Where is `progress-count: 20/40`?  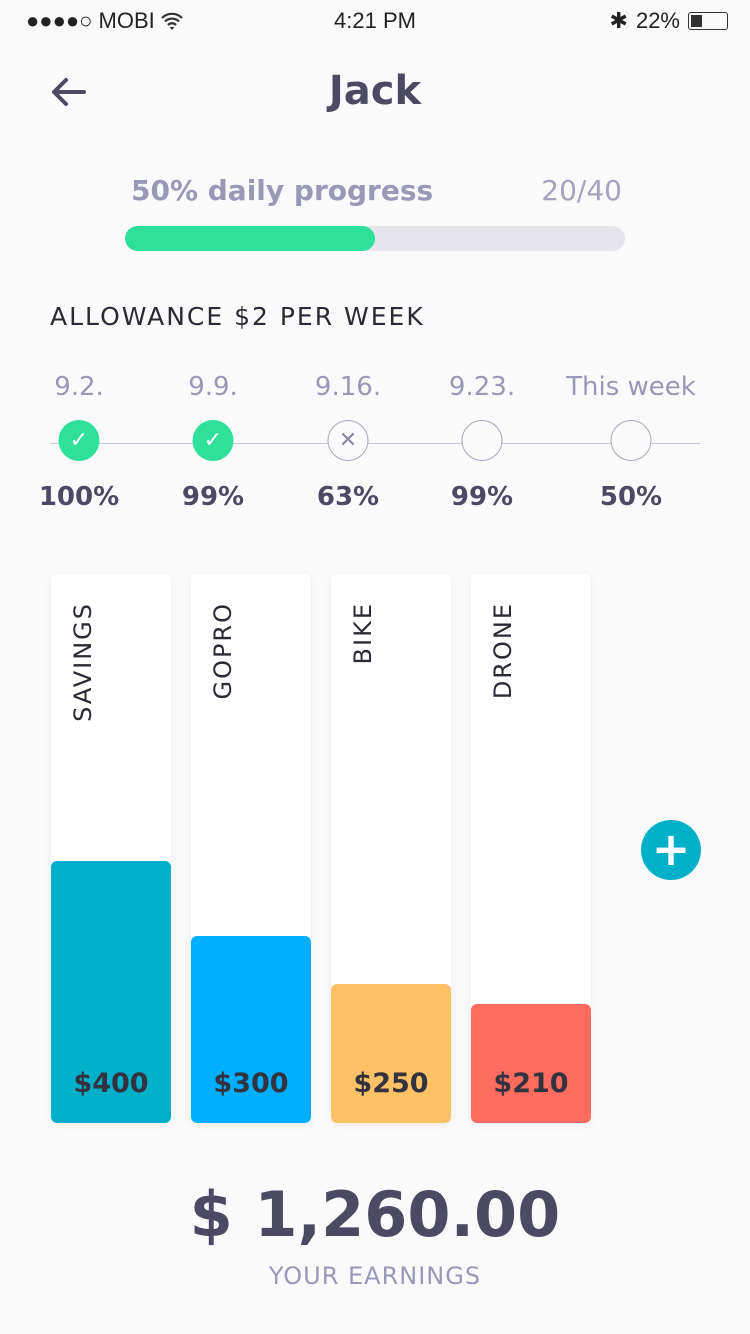
progress-count: 20/40 is located at coordinates (581, 190).